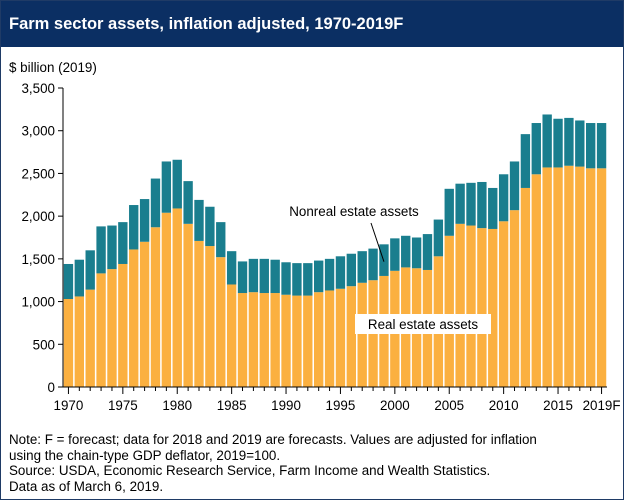 The height and width of the screenshot is (500, 624). Describe the element at coordinates (547, 141) in the screenshot. I see `bar-nonreal-estate-2014` at that location.